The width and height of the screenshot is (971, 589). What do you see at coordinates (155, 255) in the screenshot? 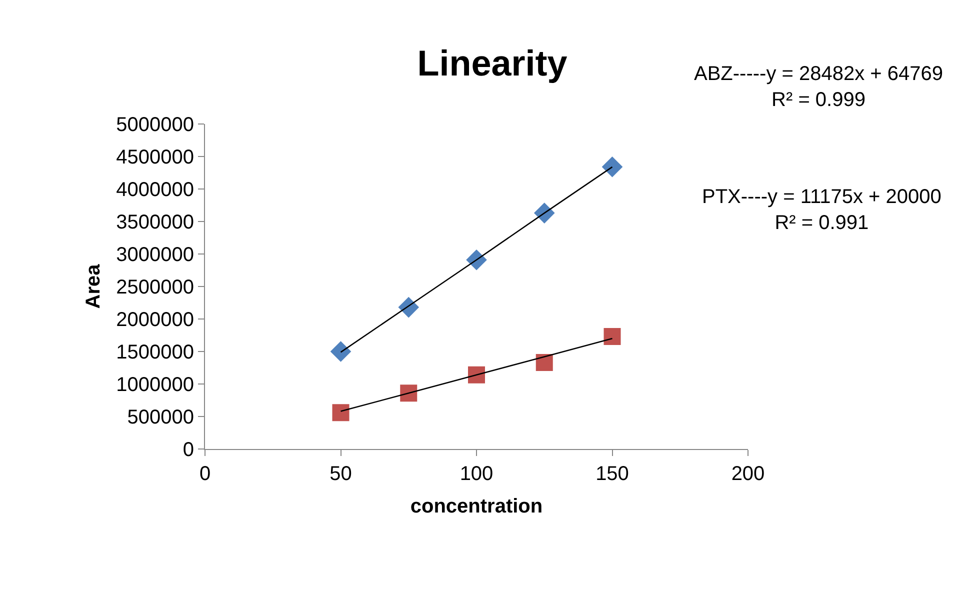
I see `y-tick-label: 3000000` at bounding box center [155, 255].